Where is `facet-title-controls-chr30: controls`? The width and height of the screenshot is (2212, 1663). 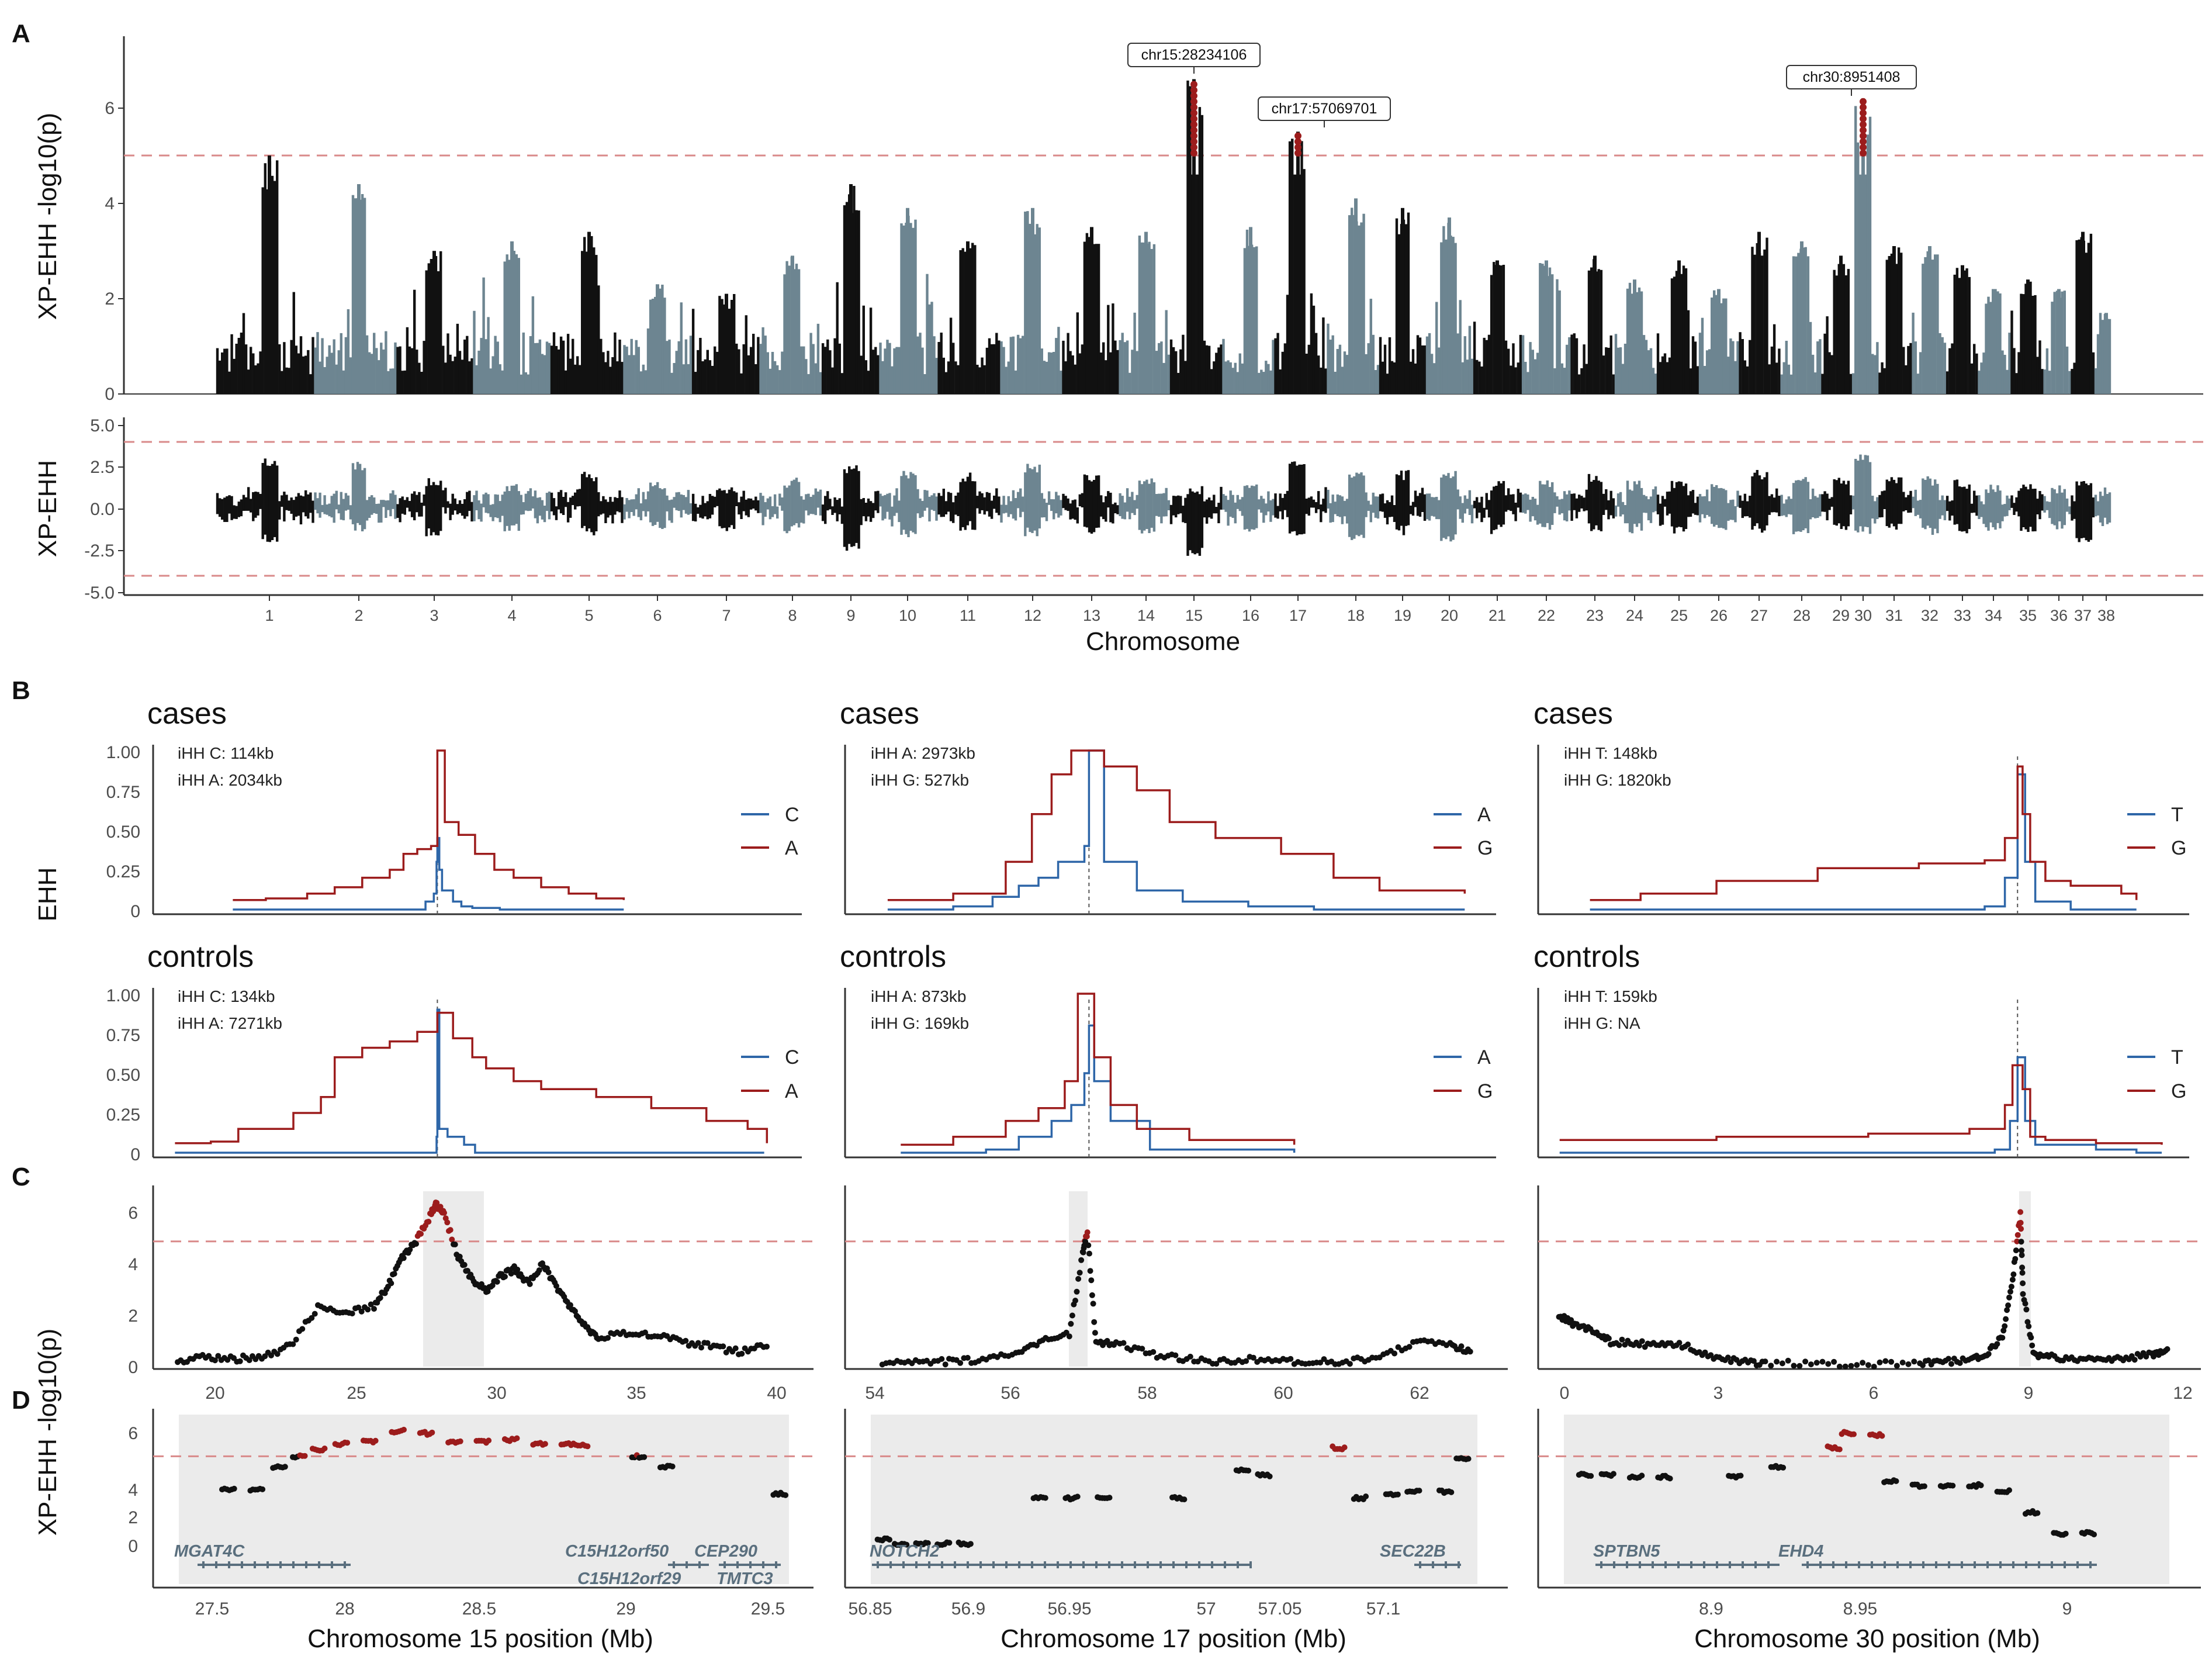 facet-title-controls-chr30: controls is located at coordinates (1586, 957).